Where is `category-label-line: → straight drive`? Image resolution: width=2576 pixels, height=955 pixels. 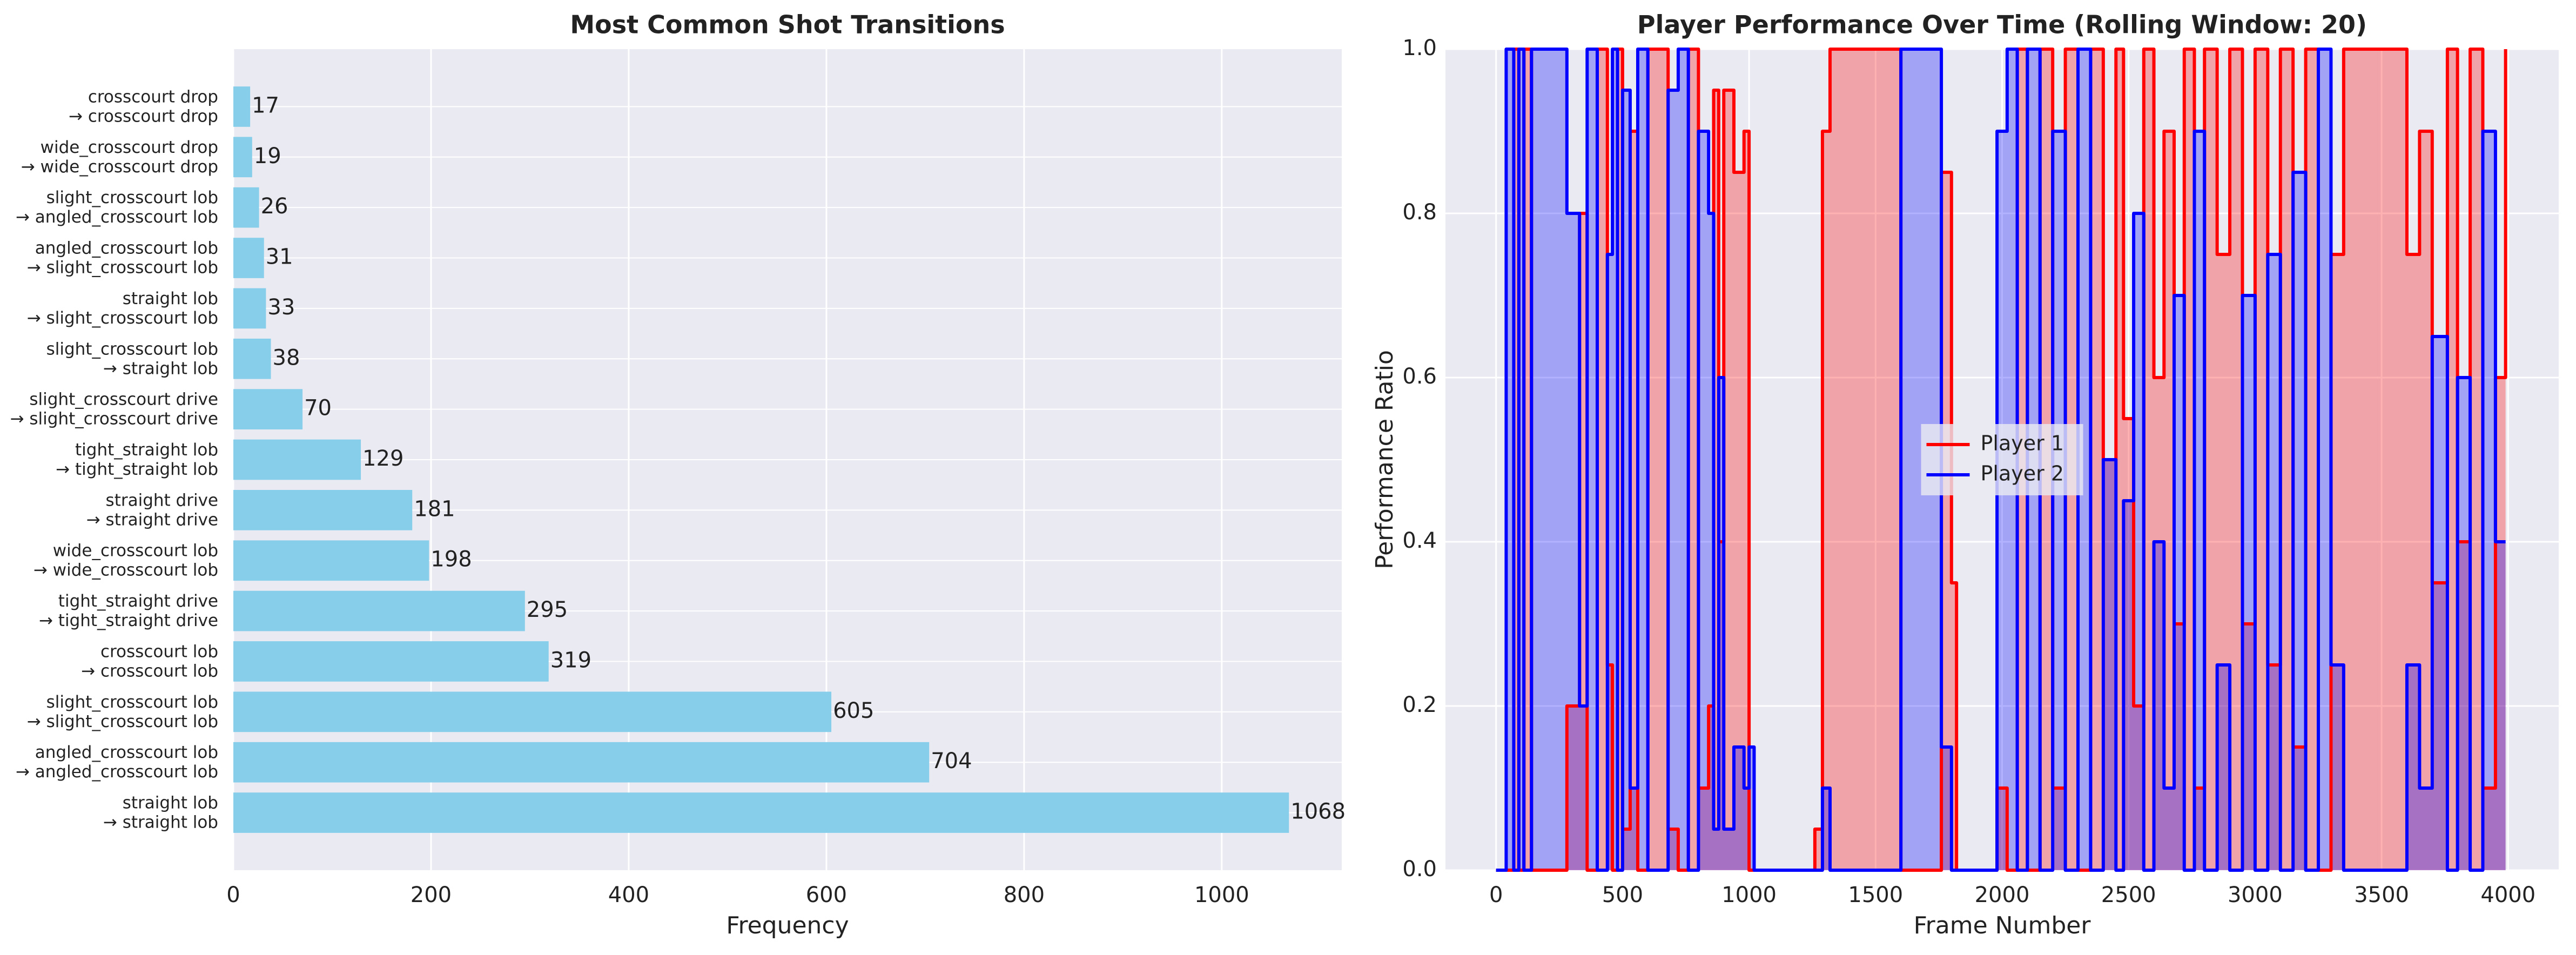 category-label-line: → straight drive is located at coordinates (152, 519).